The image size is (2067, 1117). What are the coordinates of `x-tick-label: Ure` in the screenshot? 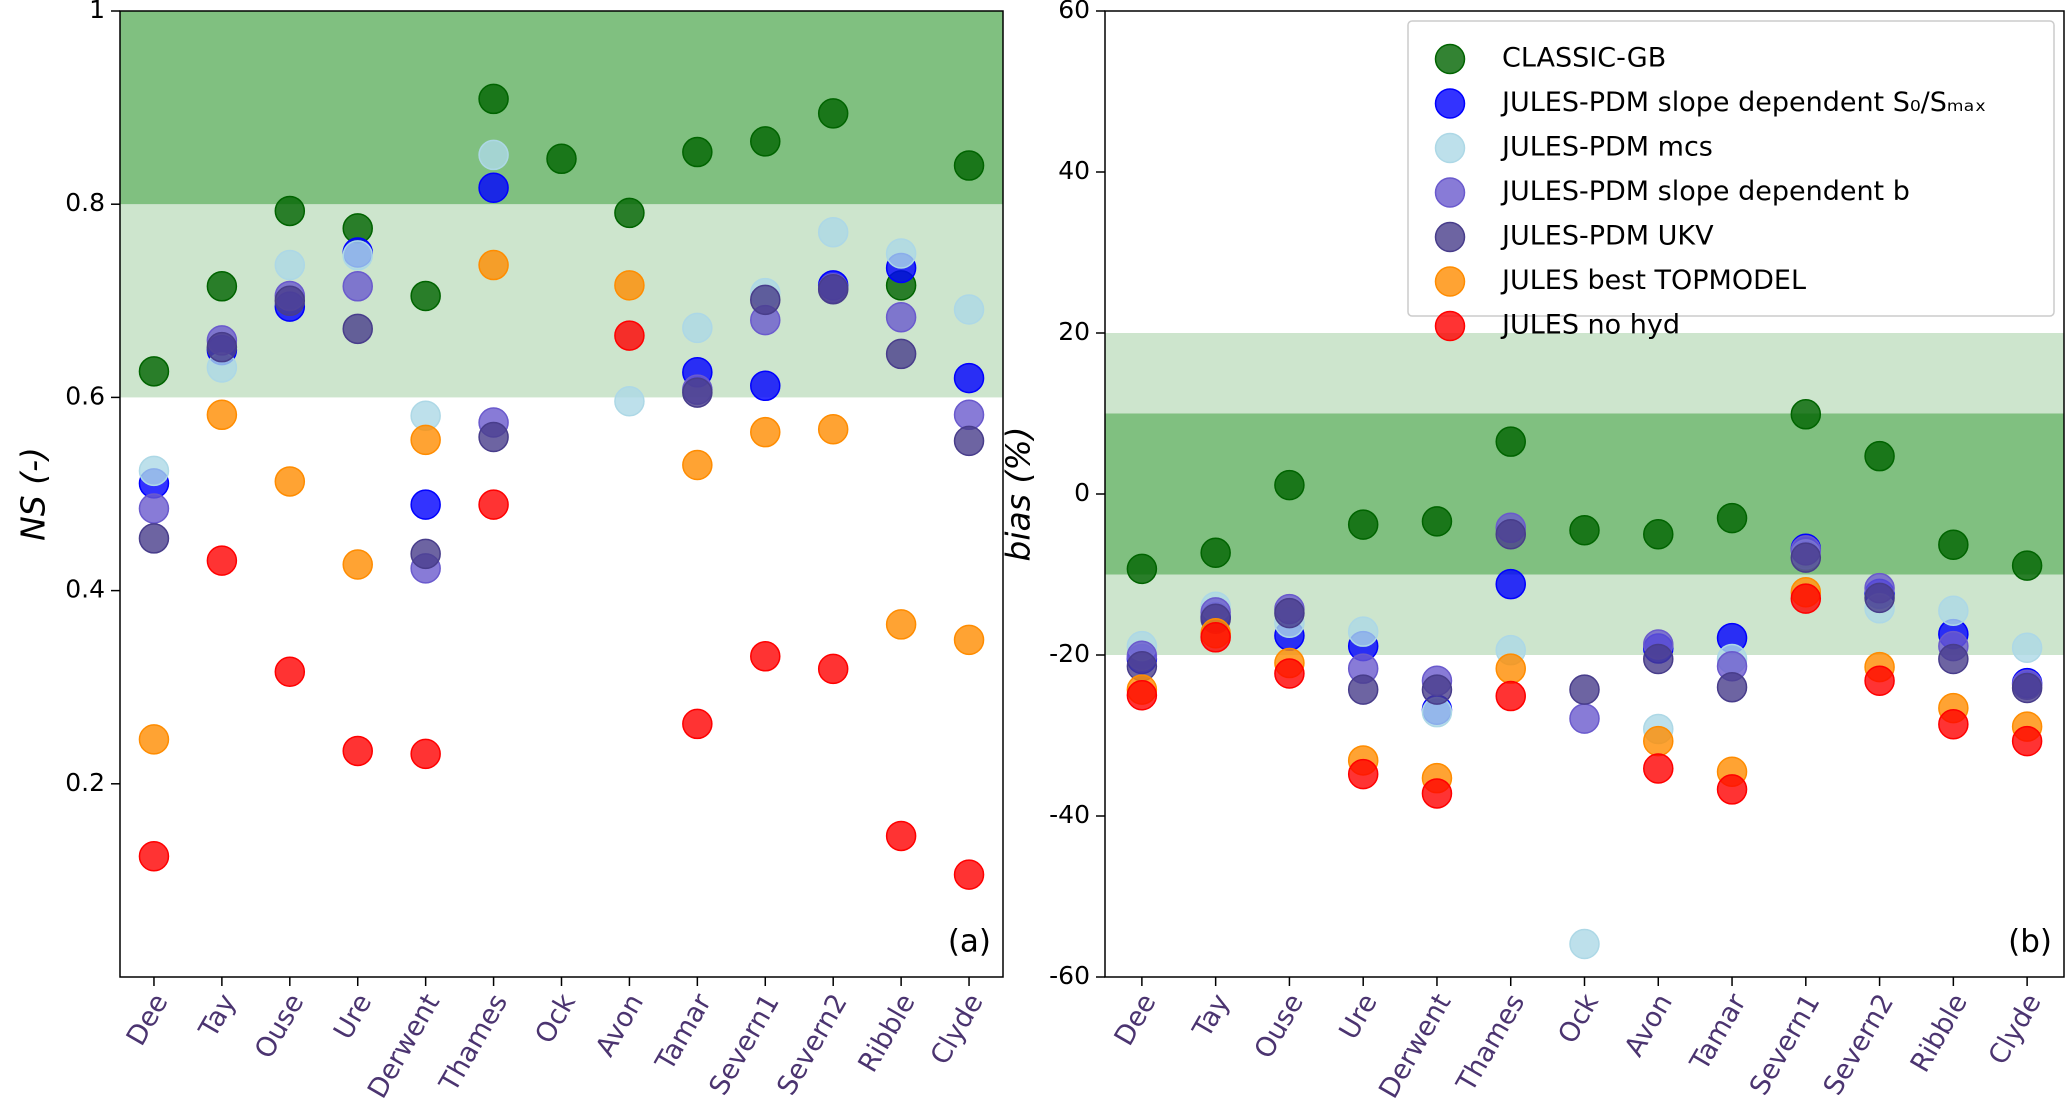 It's located at (353, 1017).